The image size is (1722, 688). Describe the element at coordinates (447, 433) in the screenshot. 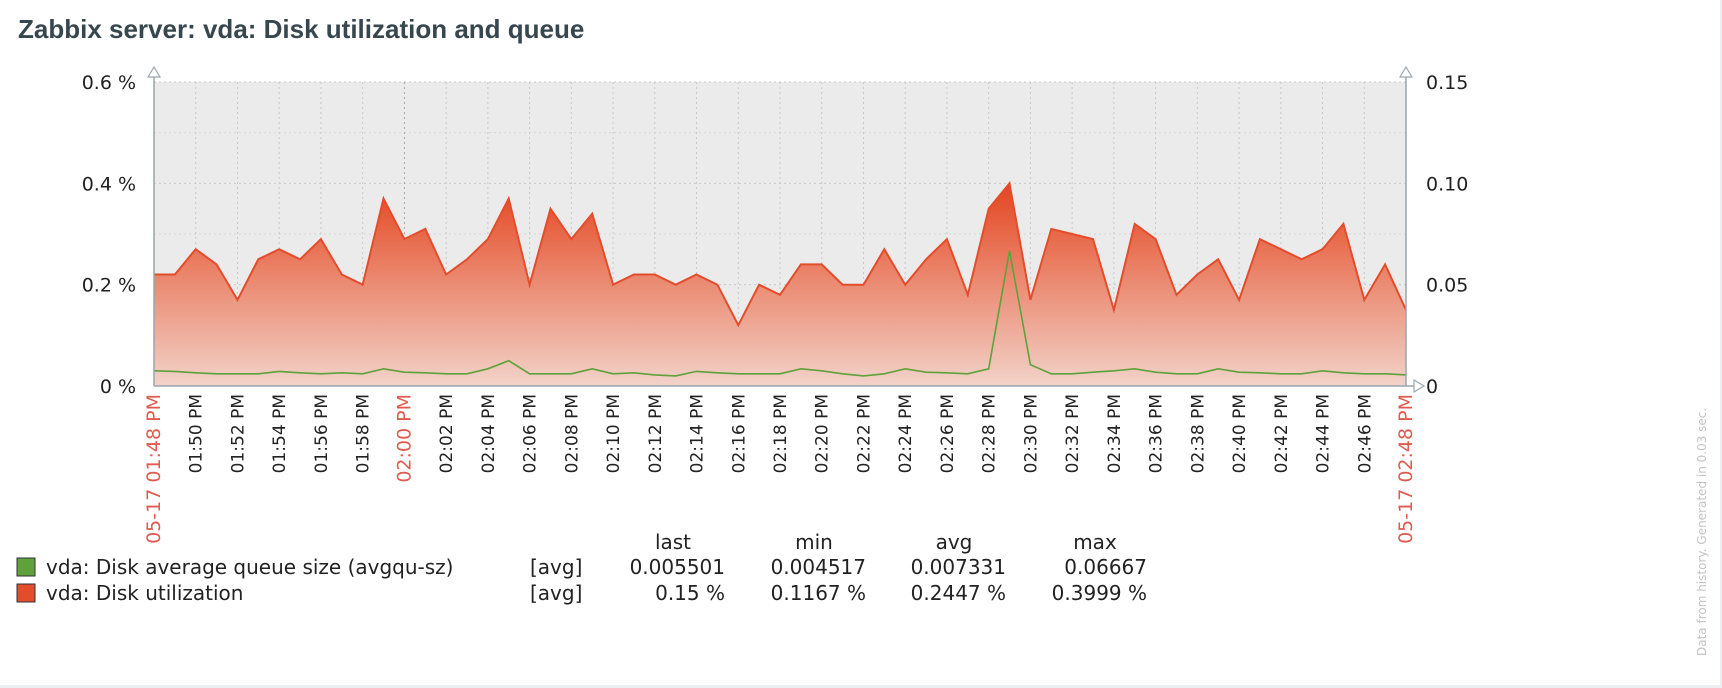

I see `x-tick-label: 02:02 PM` at that location.